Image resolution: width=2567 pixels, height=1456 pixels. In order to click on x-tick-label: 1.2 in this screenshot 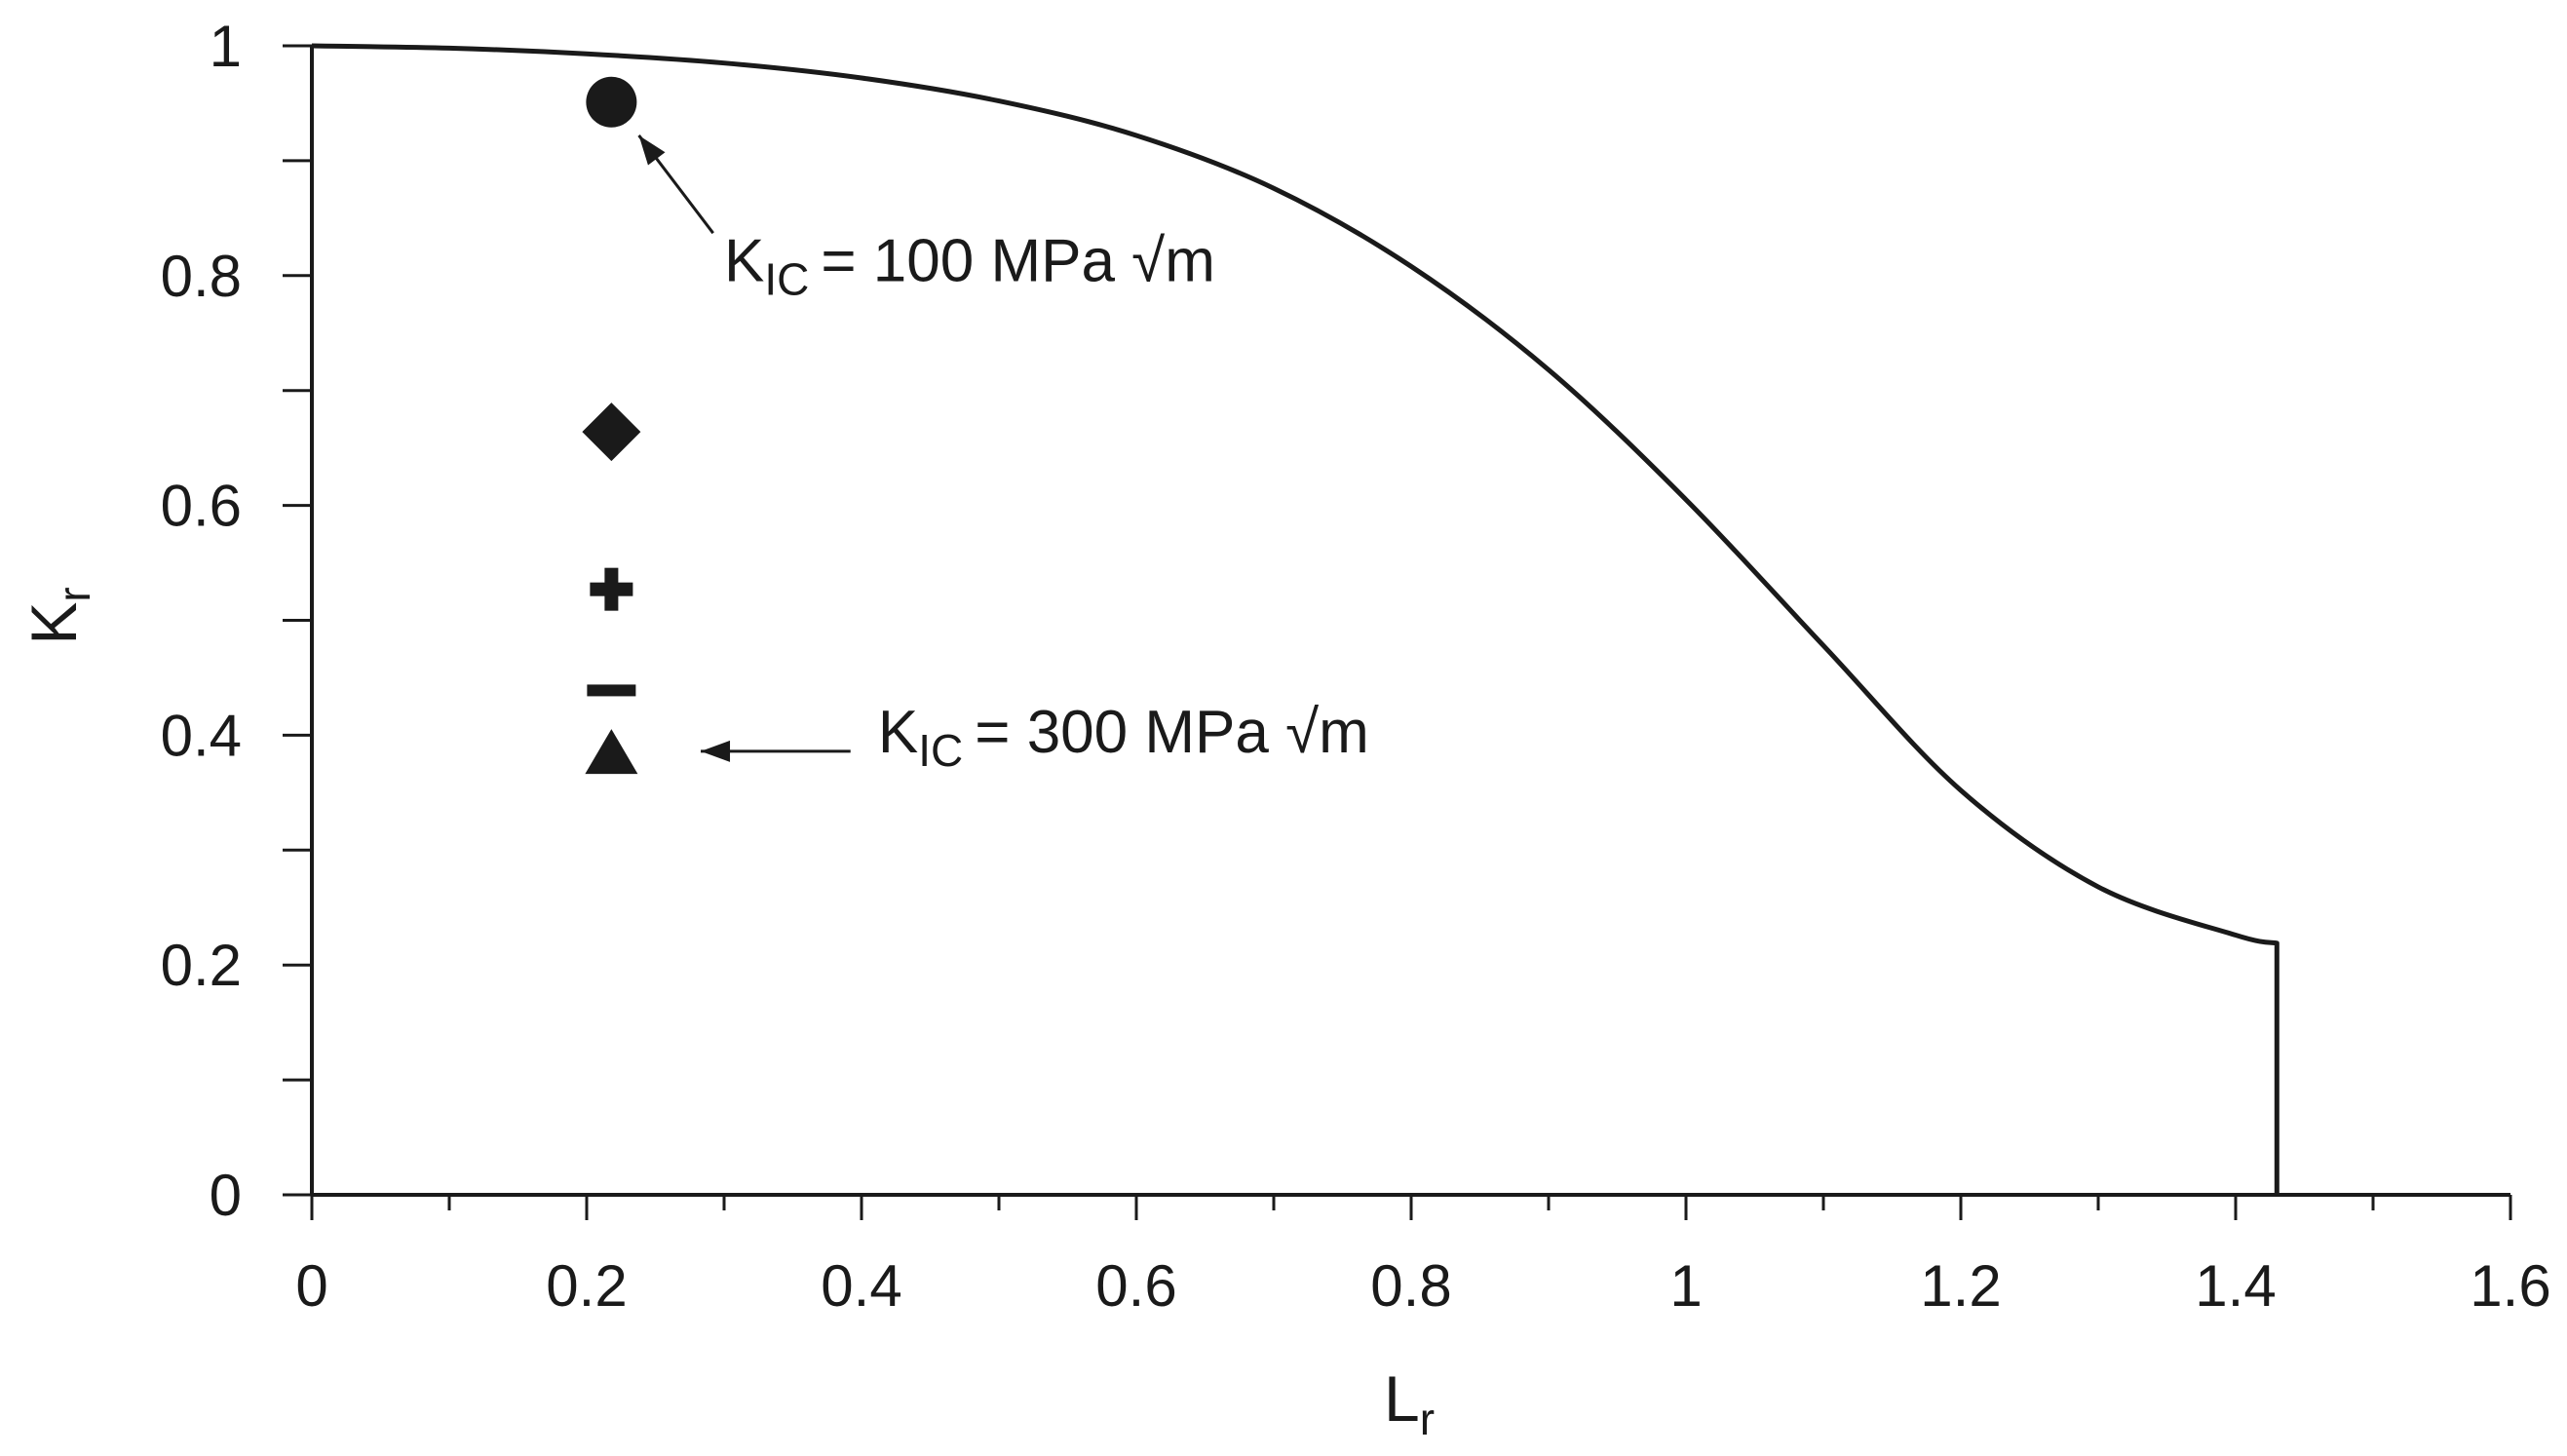, I will do `click(1960, 1286)`.